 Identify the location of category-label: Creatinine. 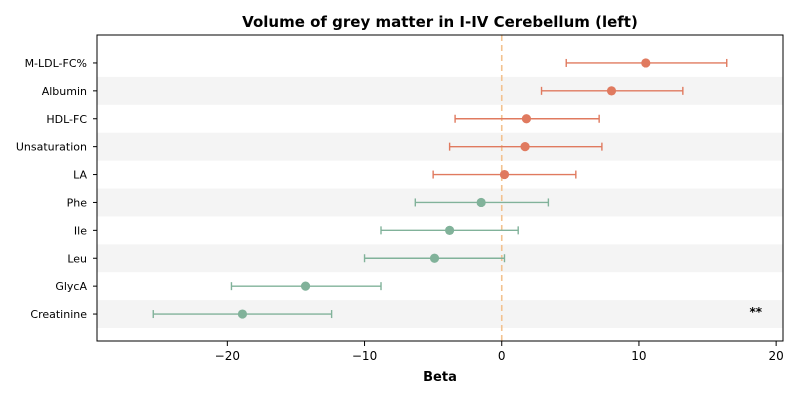
(58, 314).